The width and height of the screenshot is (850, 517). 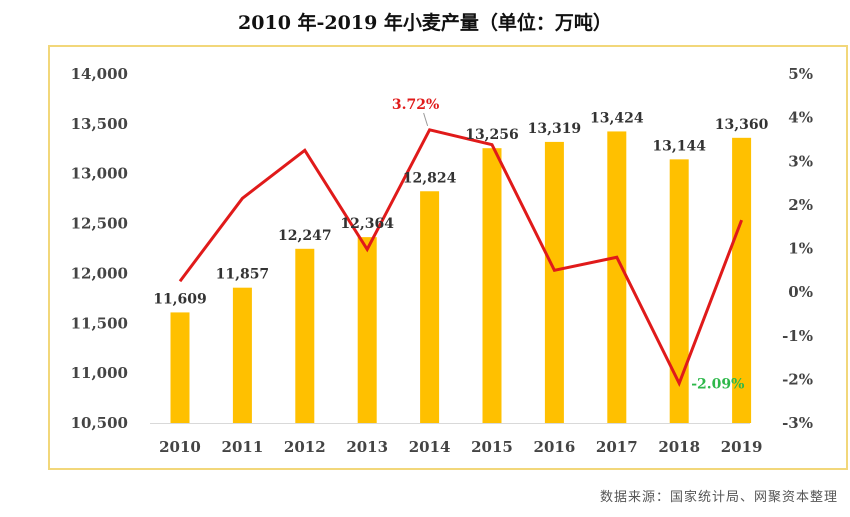 I want to click on bar-value-label: 13,360, so click(x=742, y=125).